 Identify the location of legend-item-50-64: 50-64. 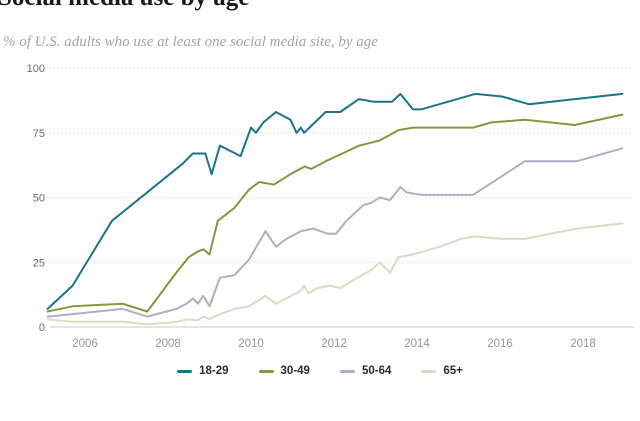
(365, 371).